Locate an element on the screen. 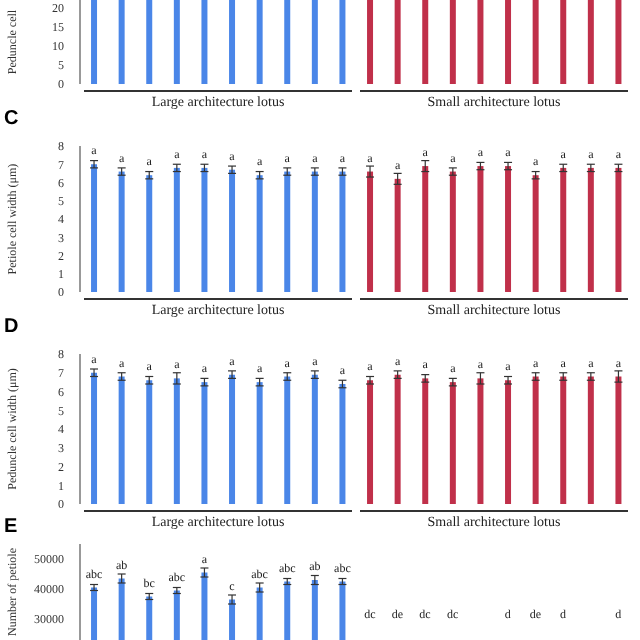  chart-title: D is located at coordinates (11, 327).